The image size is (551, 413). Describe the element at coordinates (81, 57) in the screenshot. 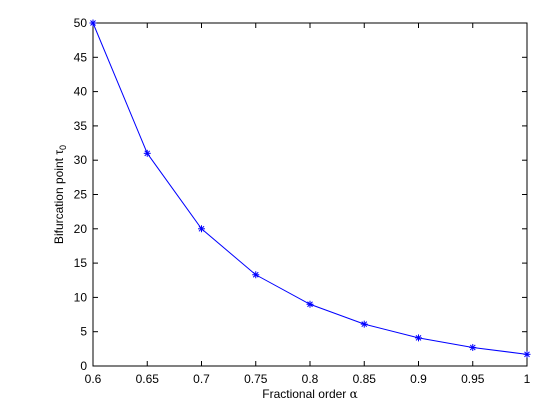

I see `y-tick-label: 45` at that location.